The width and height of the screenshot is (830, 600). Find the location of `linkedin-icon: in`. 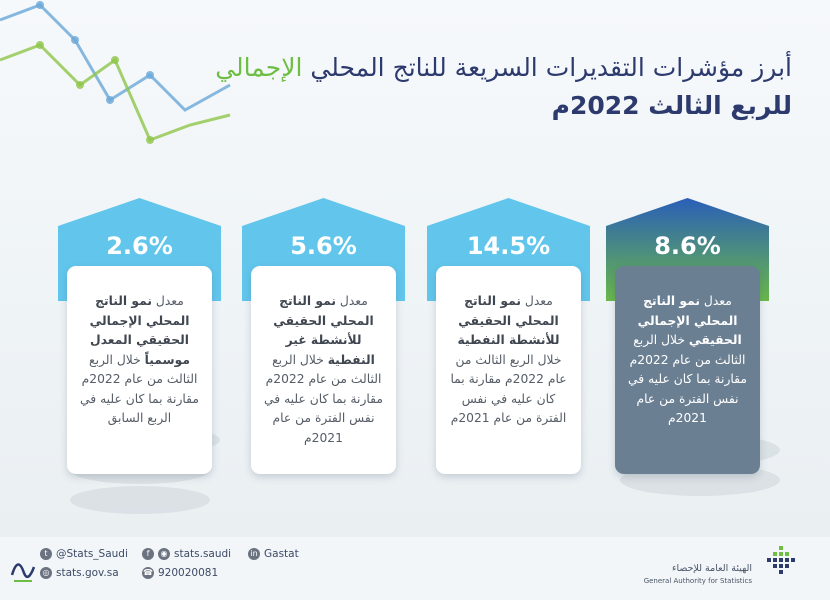

linkedin-icon: in is located at coordinates (254, 554).